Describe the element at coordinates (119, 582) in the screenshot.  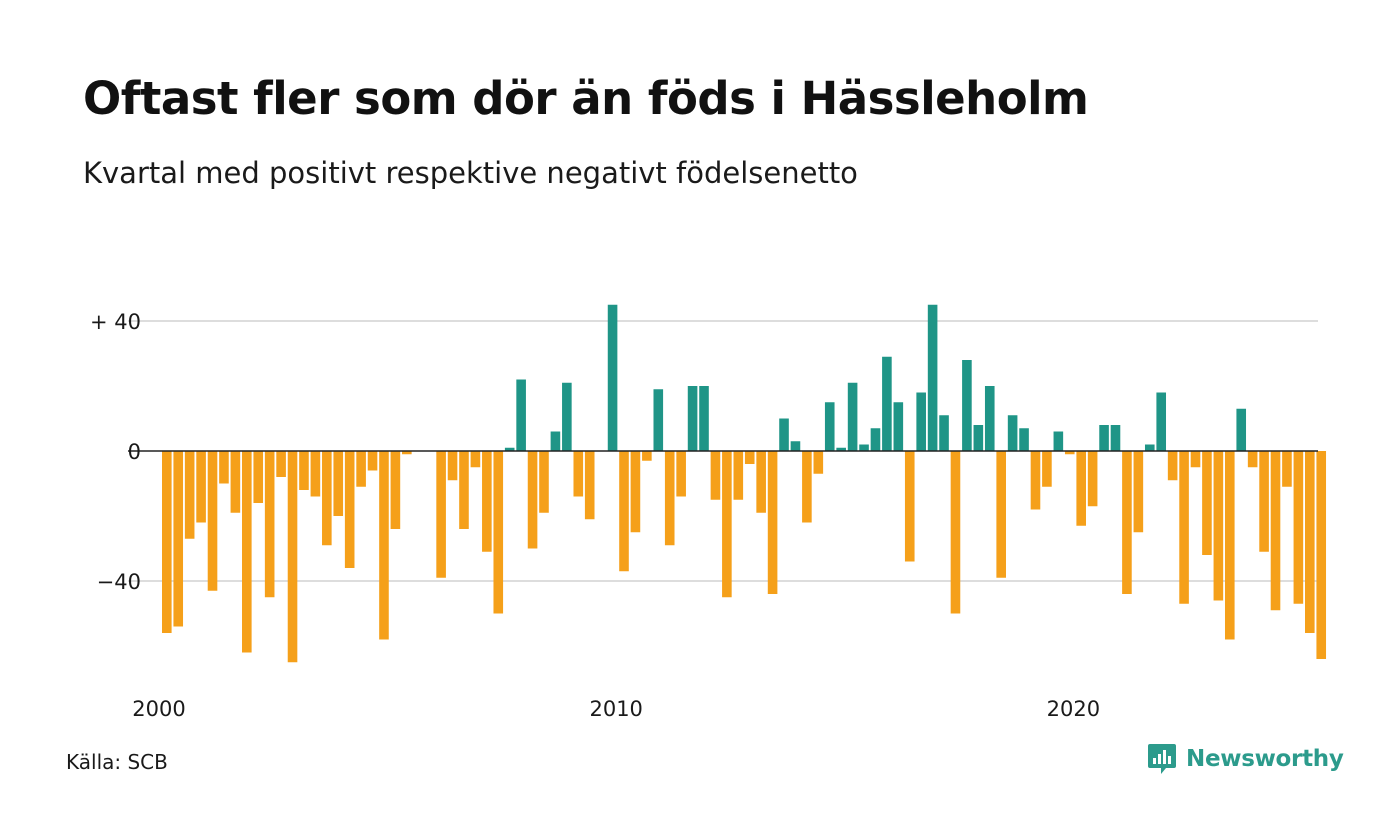
I see `y-tick-label-2: −40` at that location.